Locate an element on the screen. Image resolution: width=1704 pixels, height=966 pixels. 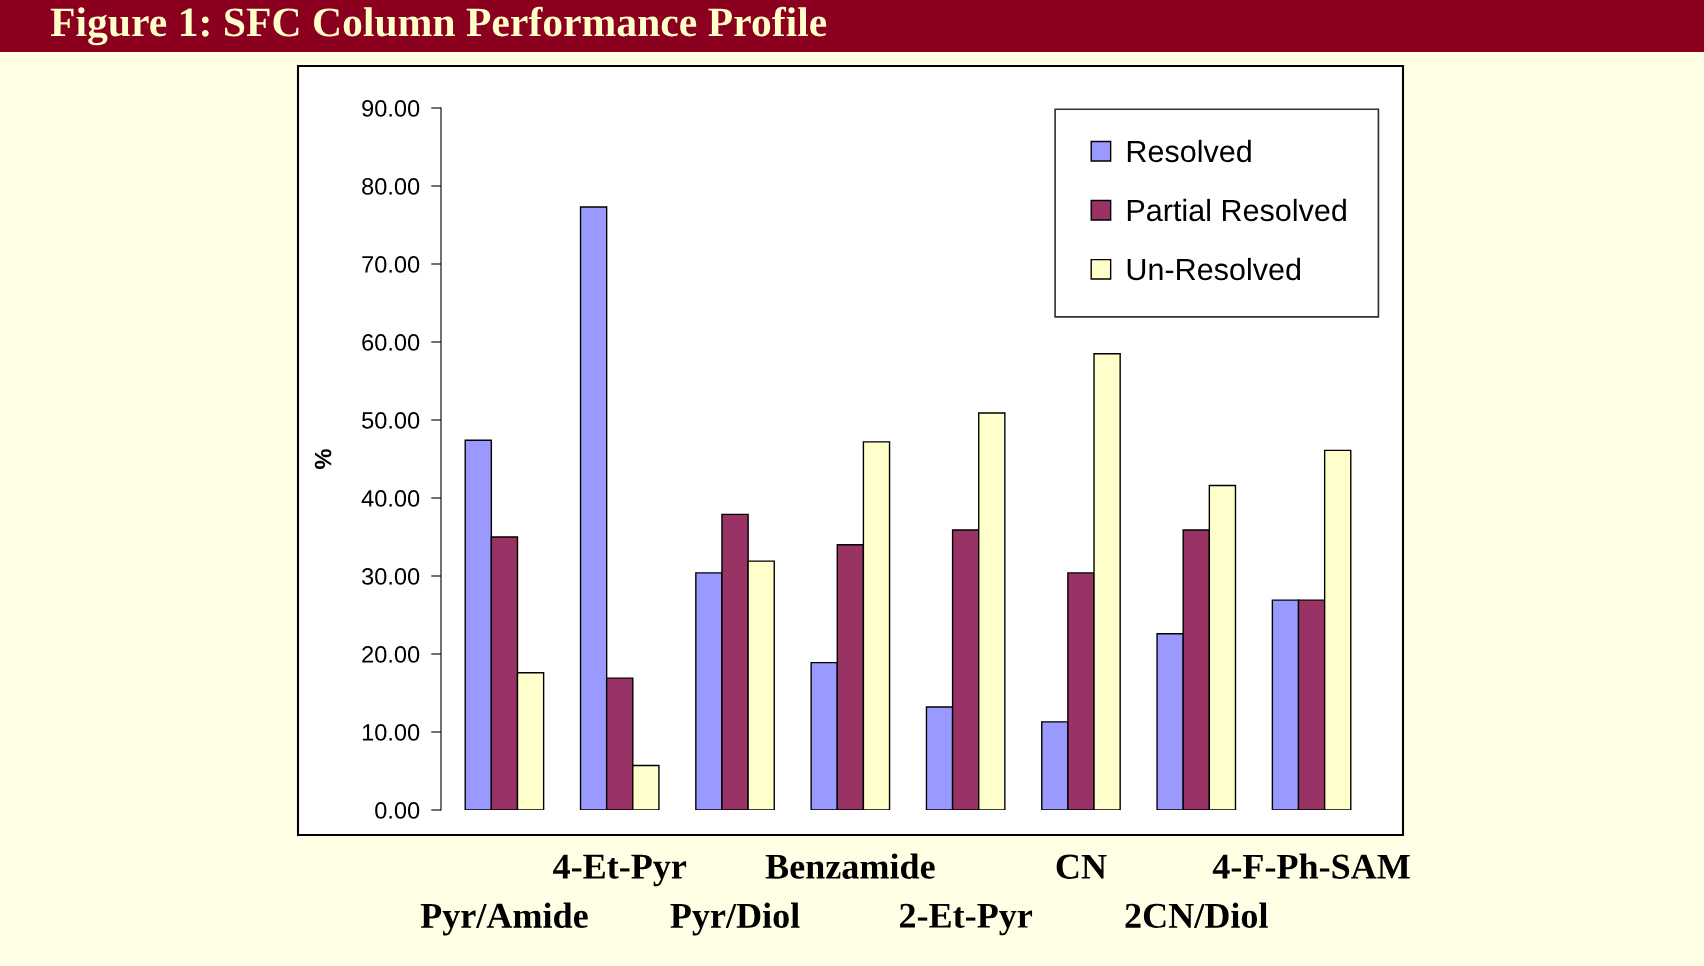
legend-label: Un-Resolved is located at coordinates (1214, 269).